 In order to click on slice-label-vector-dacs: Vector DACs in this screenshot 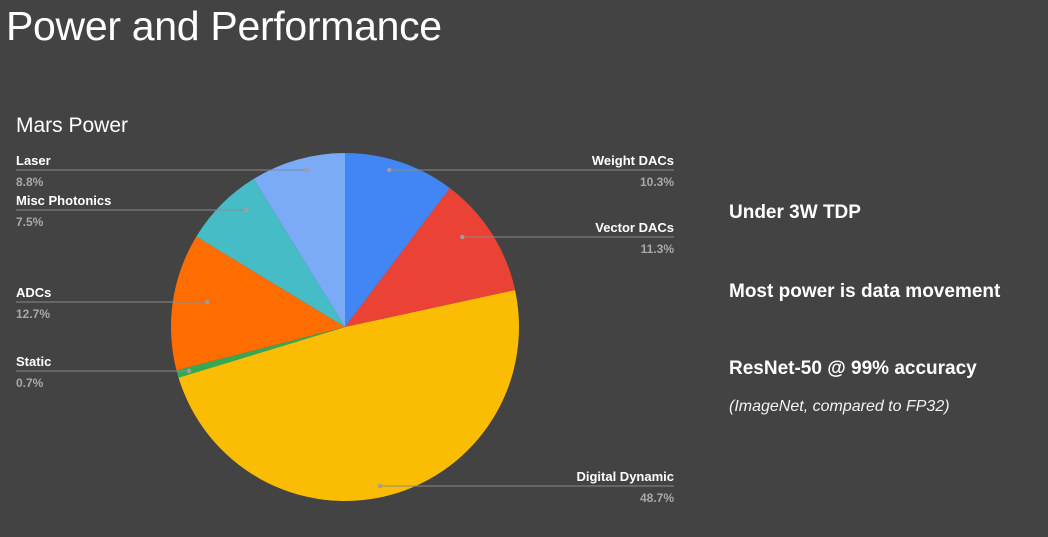, I will do `click(634, 227)`.